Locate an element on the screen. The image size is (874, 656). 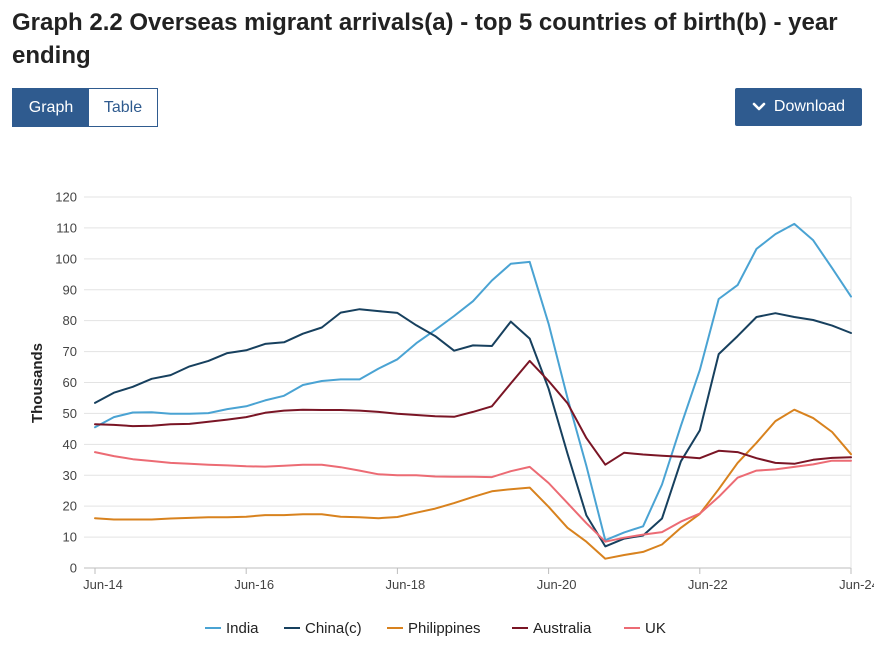
y-tick-label: 30 is located at coordinates (70, 475).